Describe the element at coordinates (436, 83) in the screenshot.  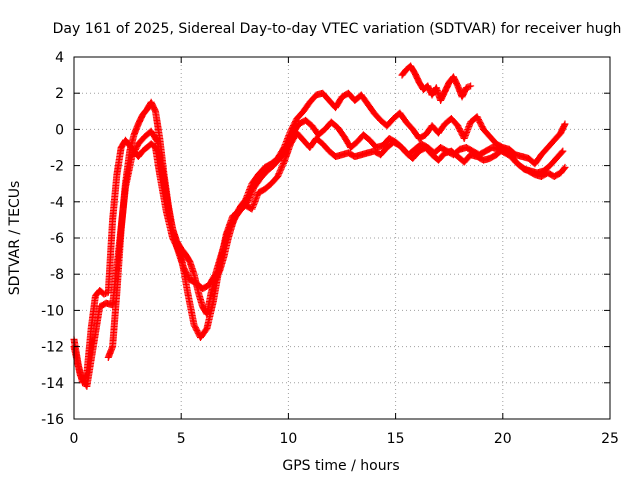
I see `series-top-segment-markers` at that location.